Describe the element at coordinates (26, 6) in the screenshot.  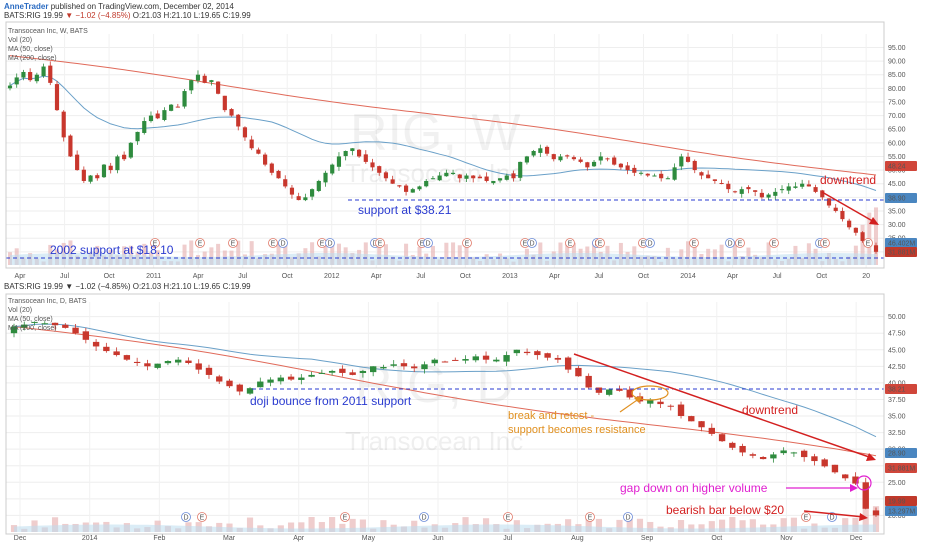
I see `author-name: AnneTrader` at that location.